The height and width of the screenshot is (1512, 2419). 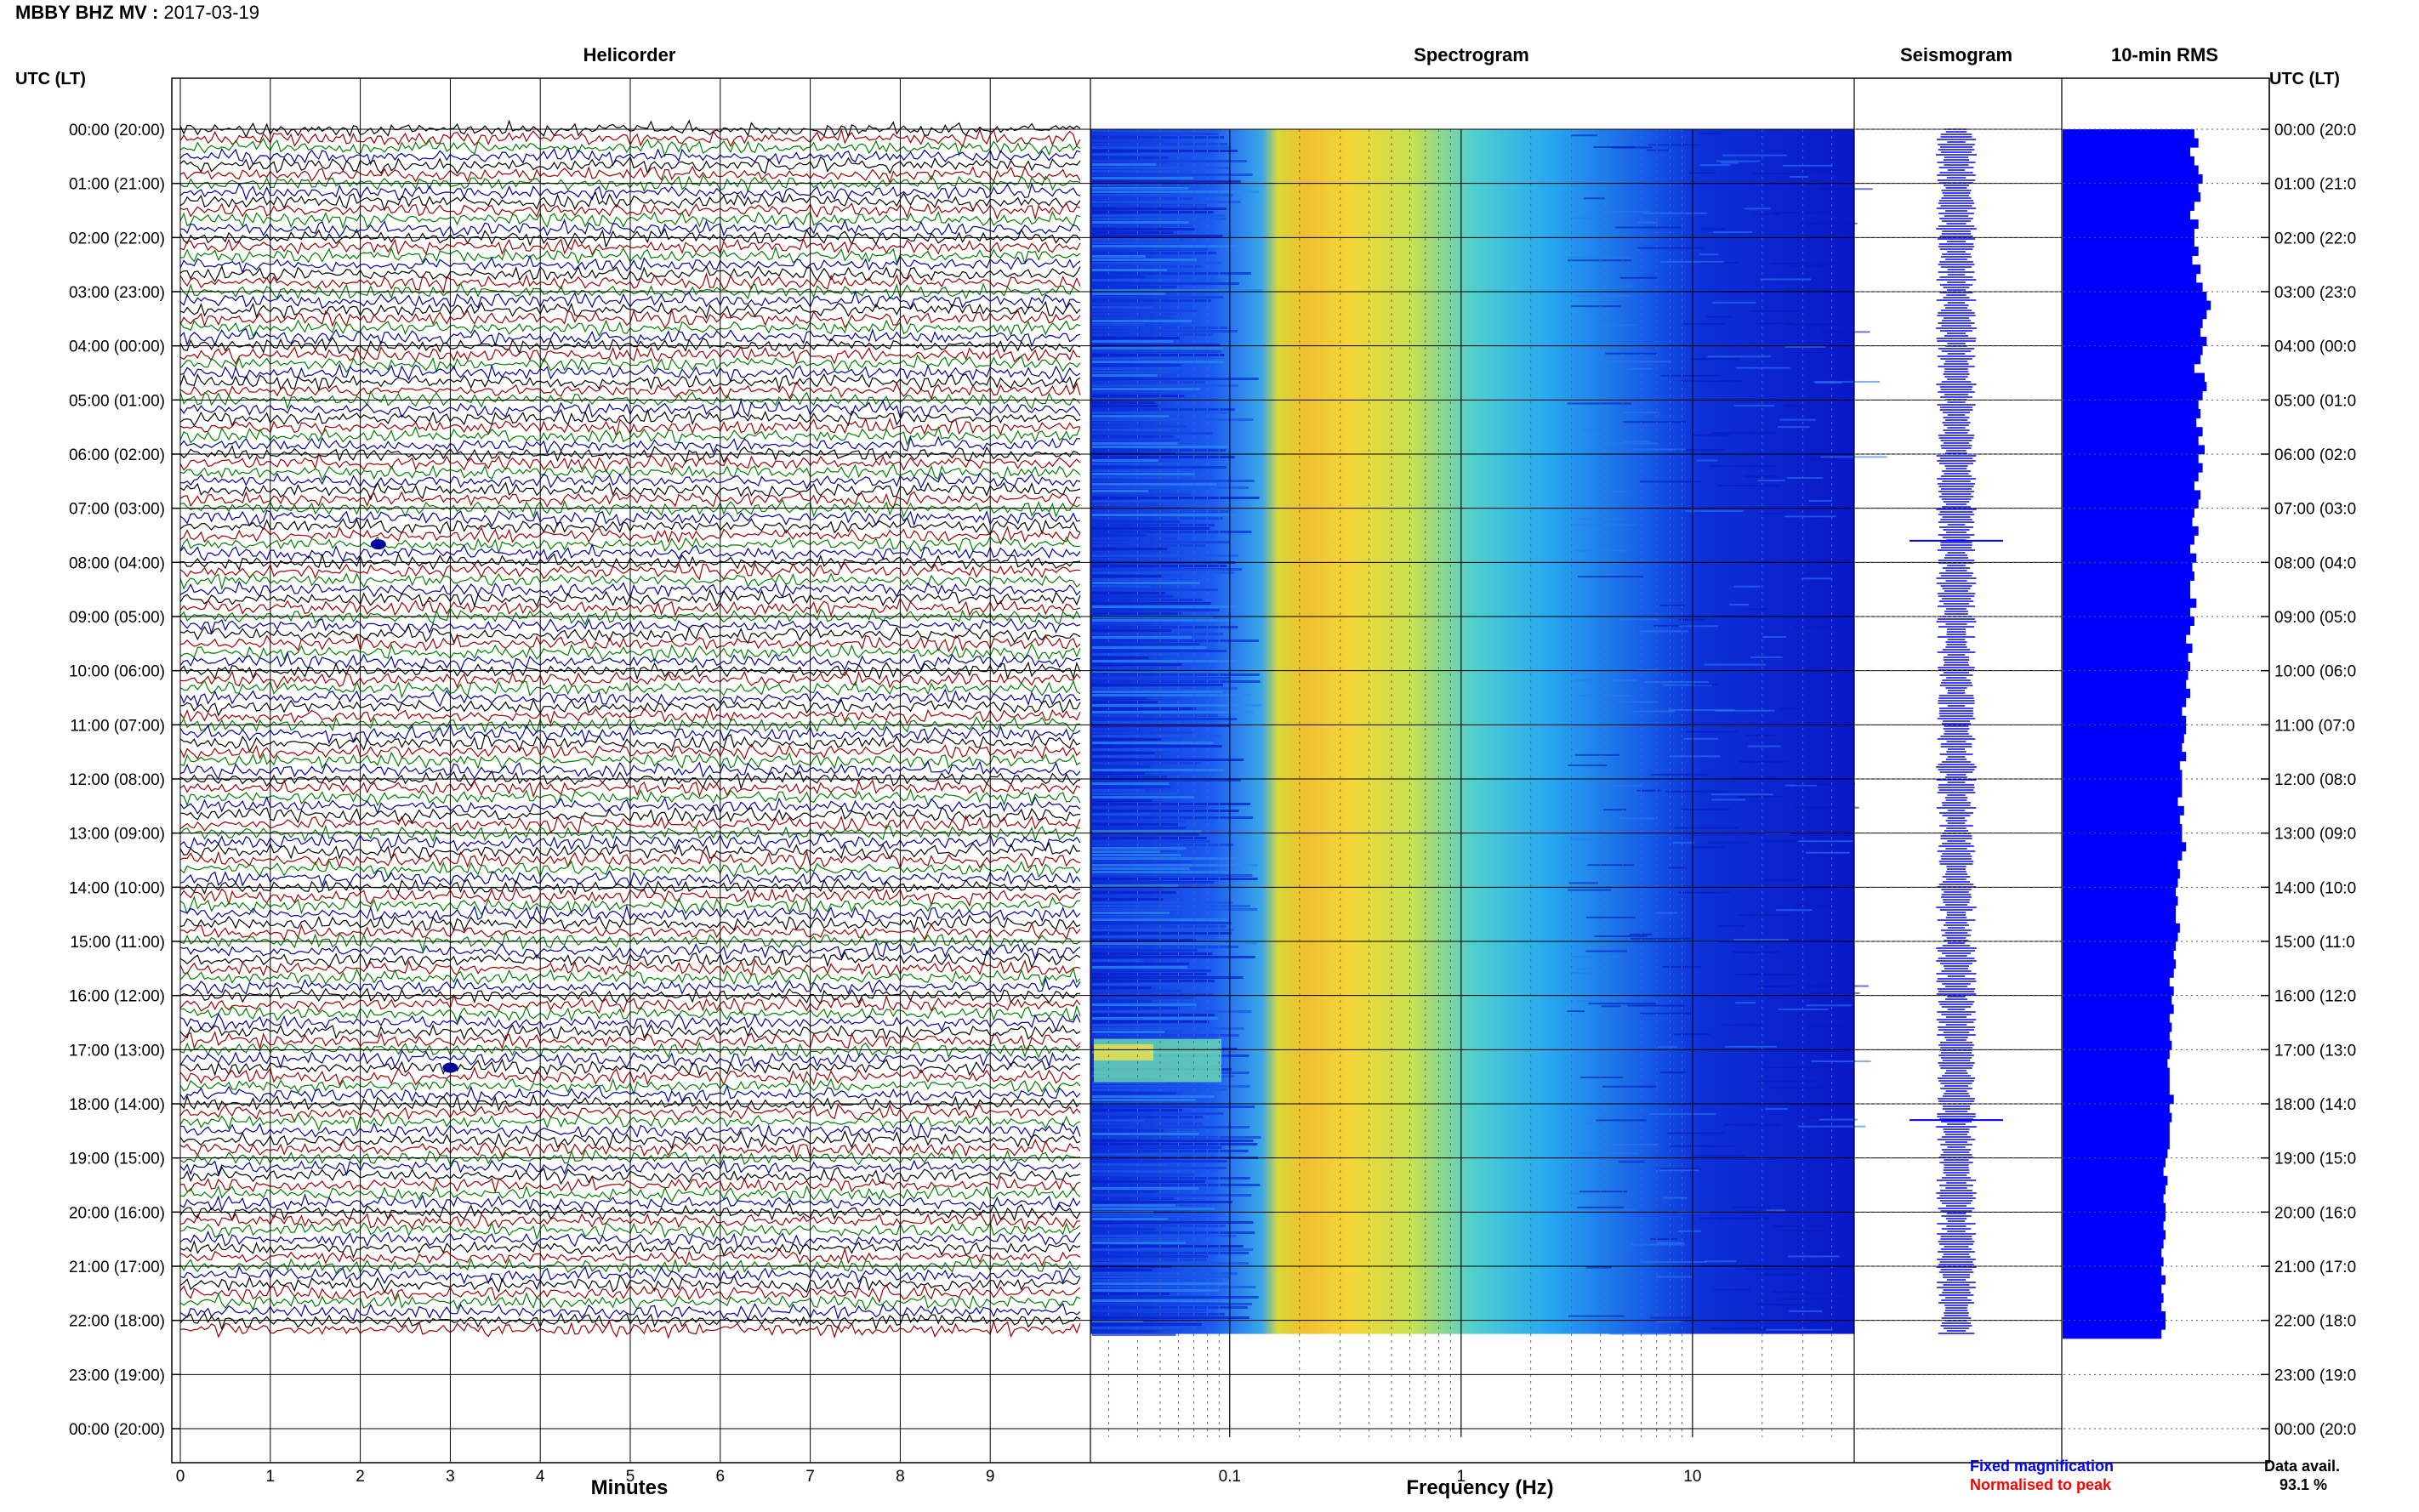 I want to click on record-date: 2017-03-19, so click(x=211, y=12).